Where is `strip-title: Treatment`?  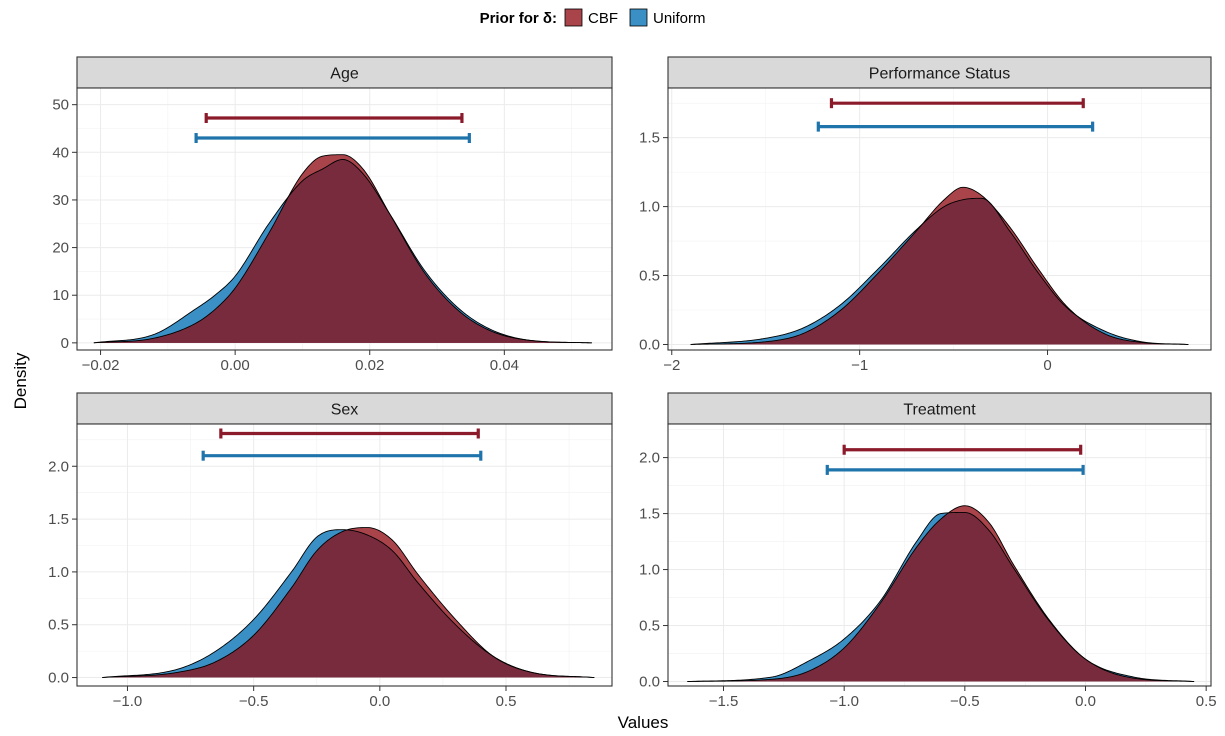
strip-title: Treatment is located at coordinates (939, 410).